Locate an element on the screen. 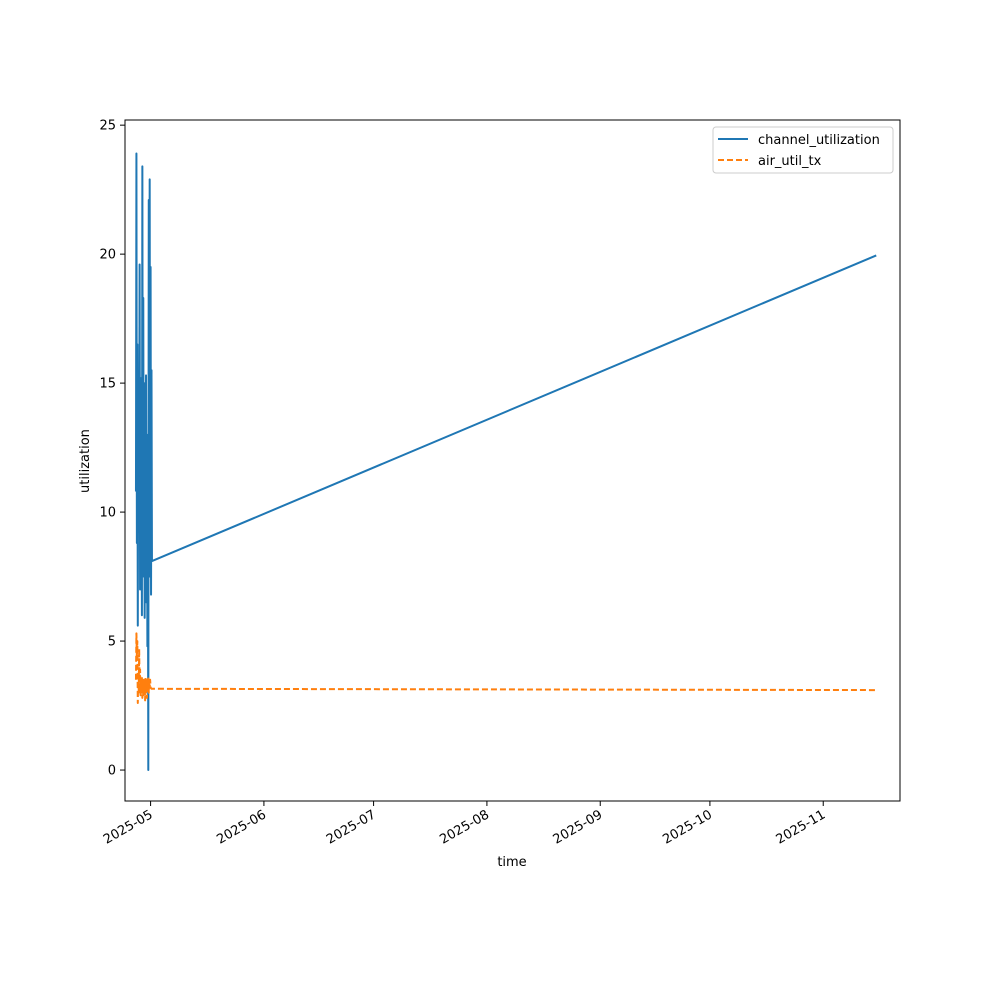 This screenshot has height=1000, width=1000. y-tick-label: 10 is located at coordinates (107, 513).